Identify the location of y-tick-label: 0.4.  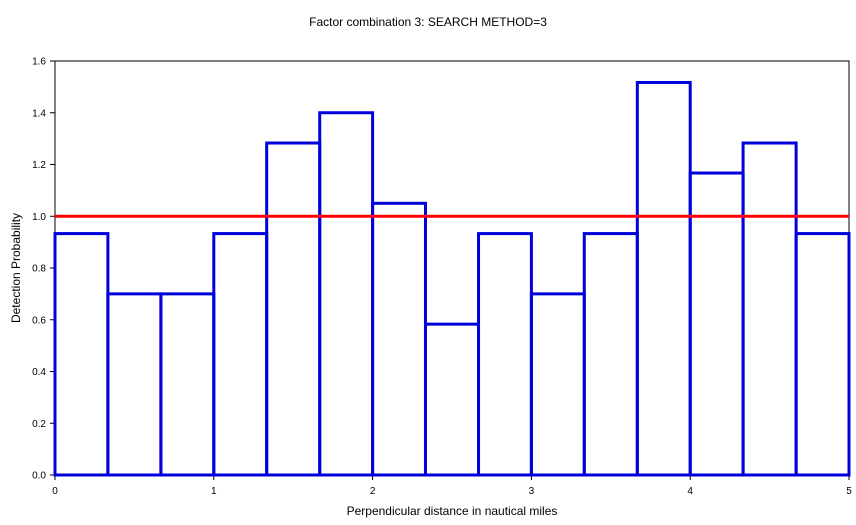
(39, 372).